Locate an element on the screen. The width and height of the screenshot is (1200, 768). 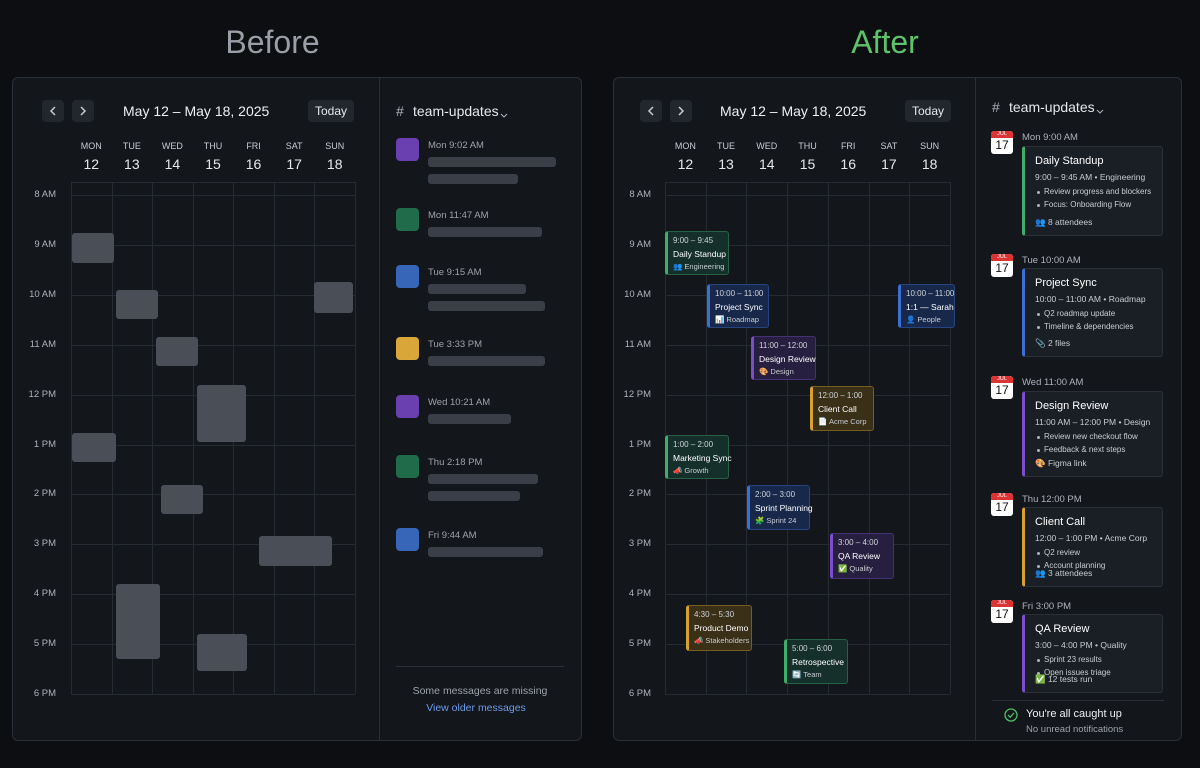
day-name: THU is located at coordinates (213, 146).